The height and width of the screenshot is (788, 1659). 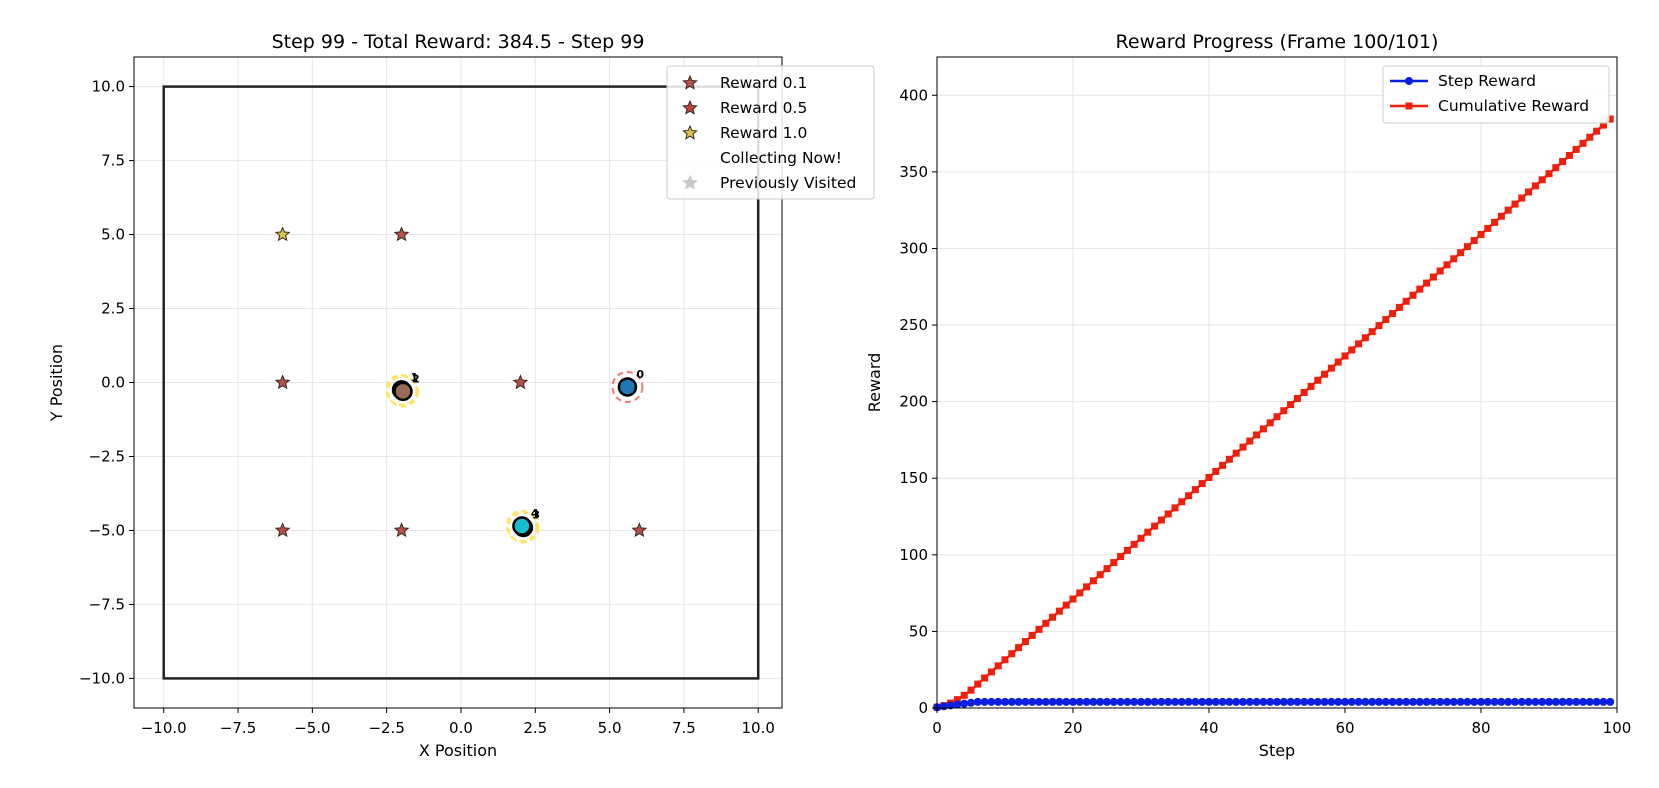 I want to click on y-tick-label: 100, so click(x=913, y=555).